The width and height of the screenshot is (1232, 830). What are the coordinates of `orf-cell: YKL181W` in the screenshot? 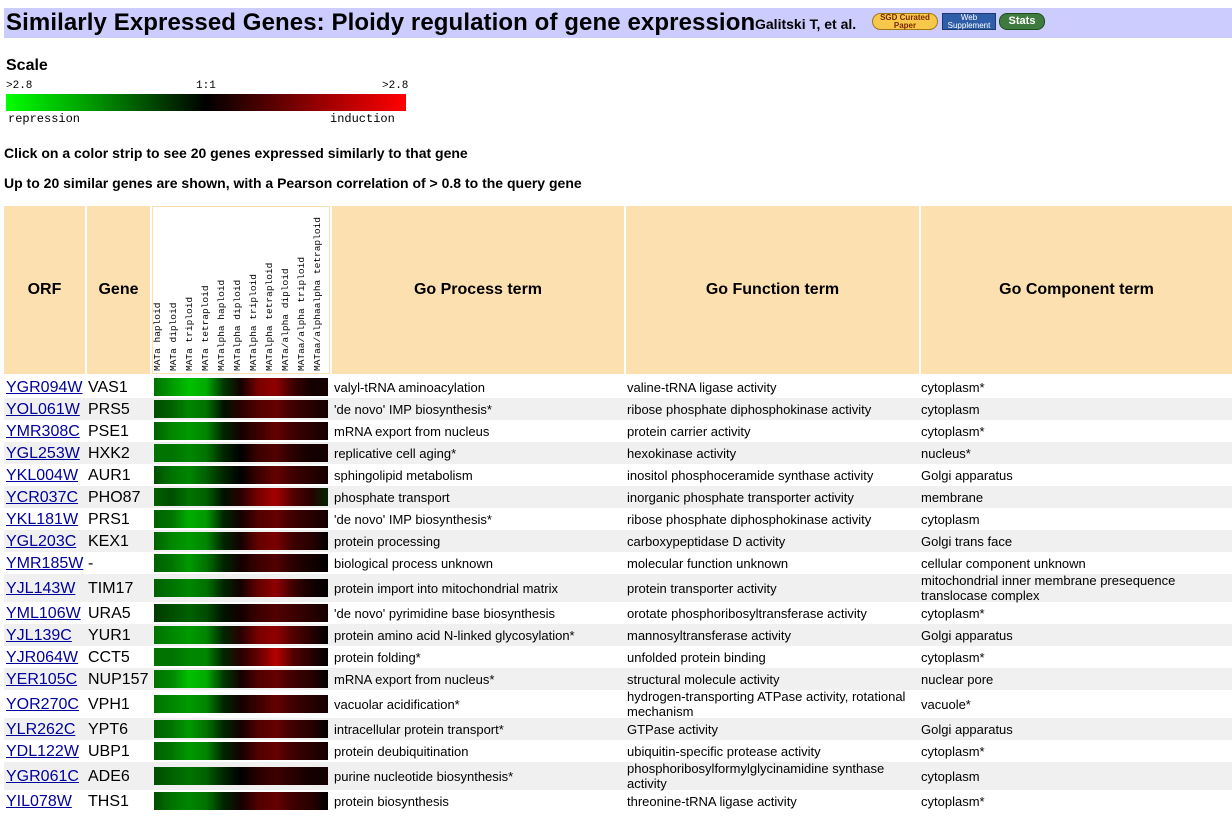 It's located at (44, 519).